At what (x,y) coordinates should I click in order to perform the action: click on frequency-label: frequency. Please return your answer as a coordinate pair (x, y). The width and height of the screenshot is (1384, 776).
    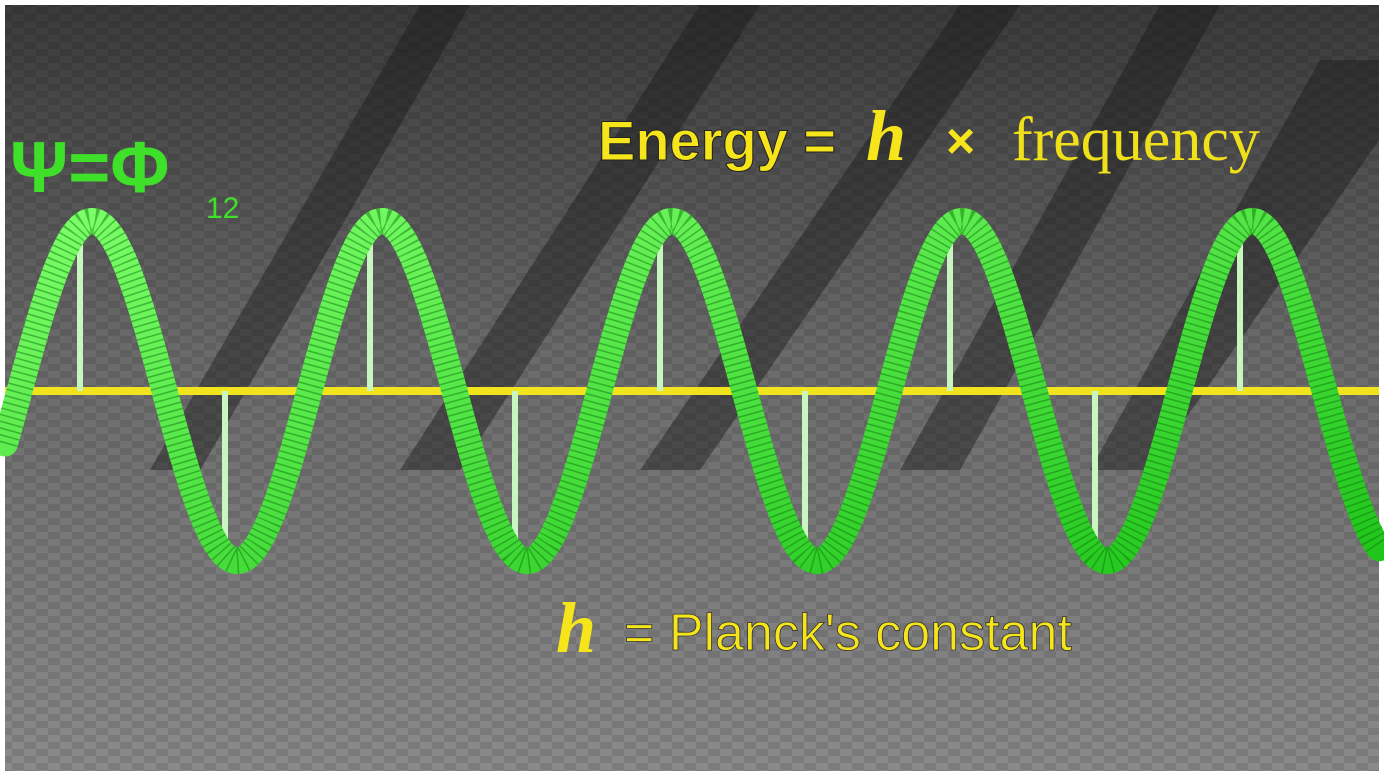
    Looking at the image, I should click on (1136, 140).